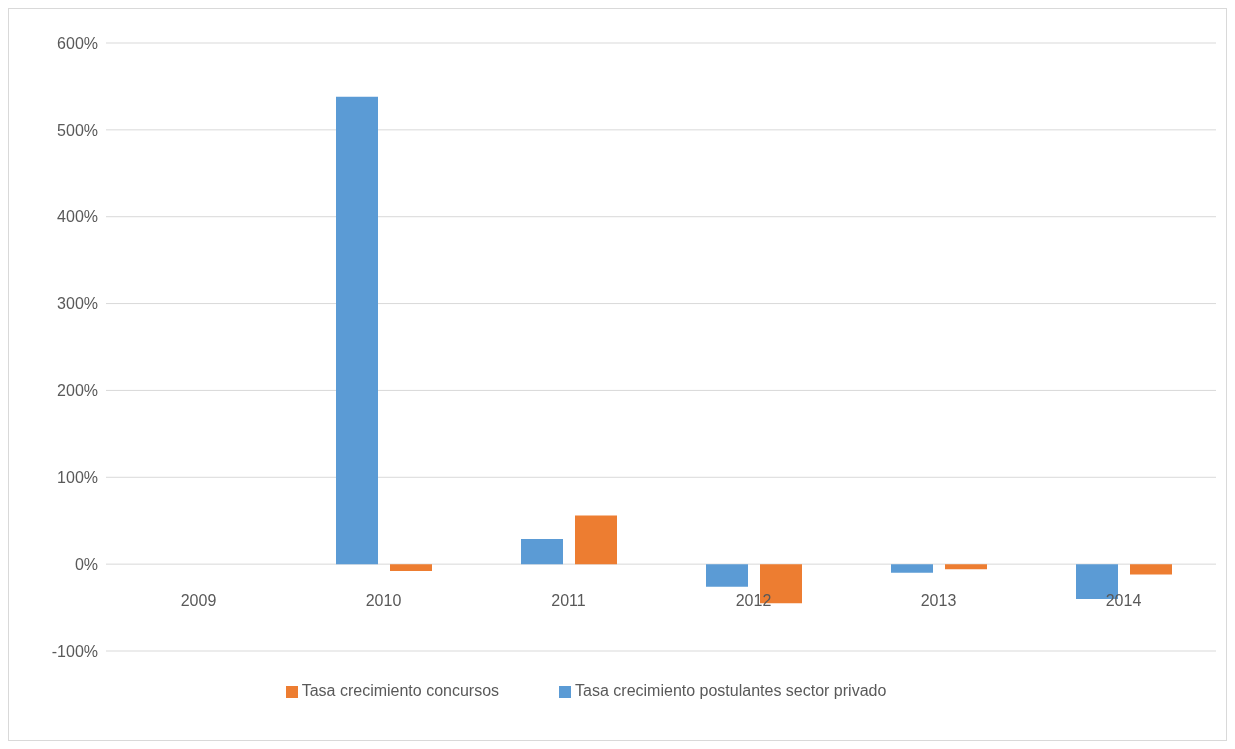 The width and height of the screenshot is (1235, 749). Describe the element at coordinates (77, 391) in the screenshot. I see `y-tick-label: 200%` at that location.